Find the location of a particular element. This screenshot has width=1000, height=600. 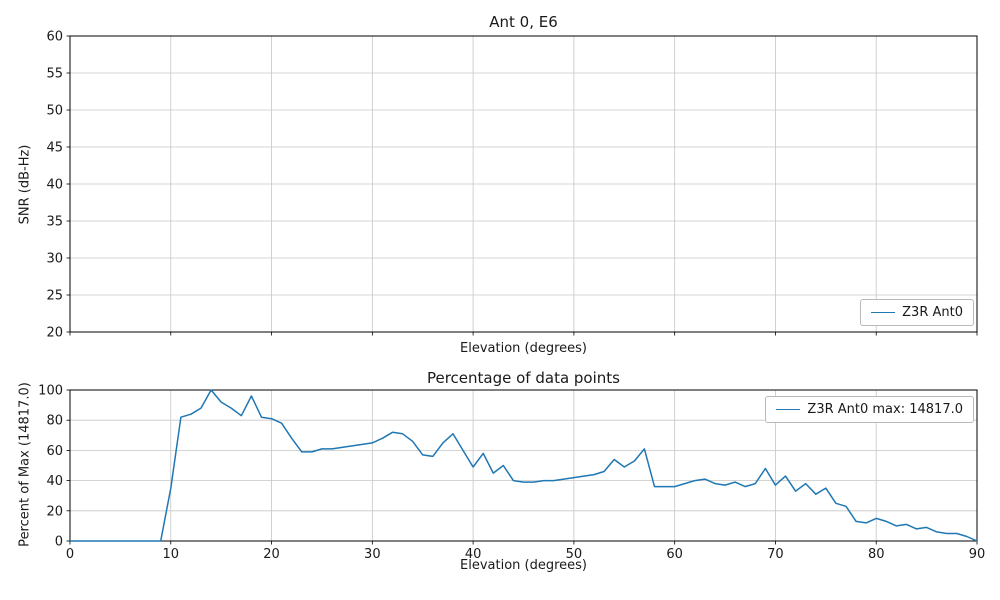

y-tick-label: 0 is located at coordinates (59, 542).